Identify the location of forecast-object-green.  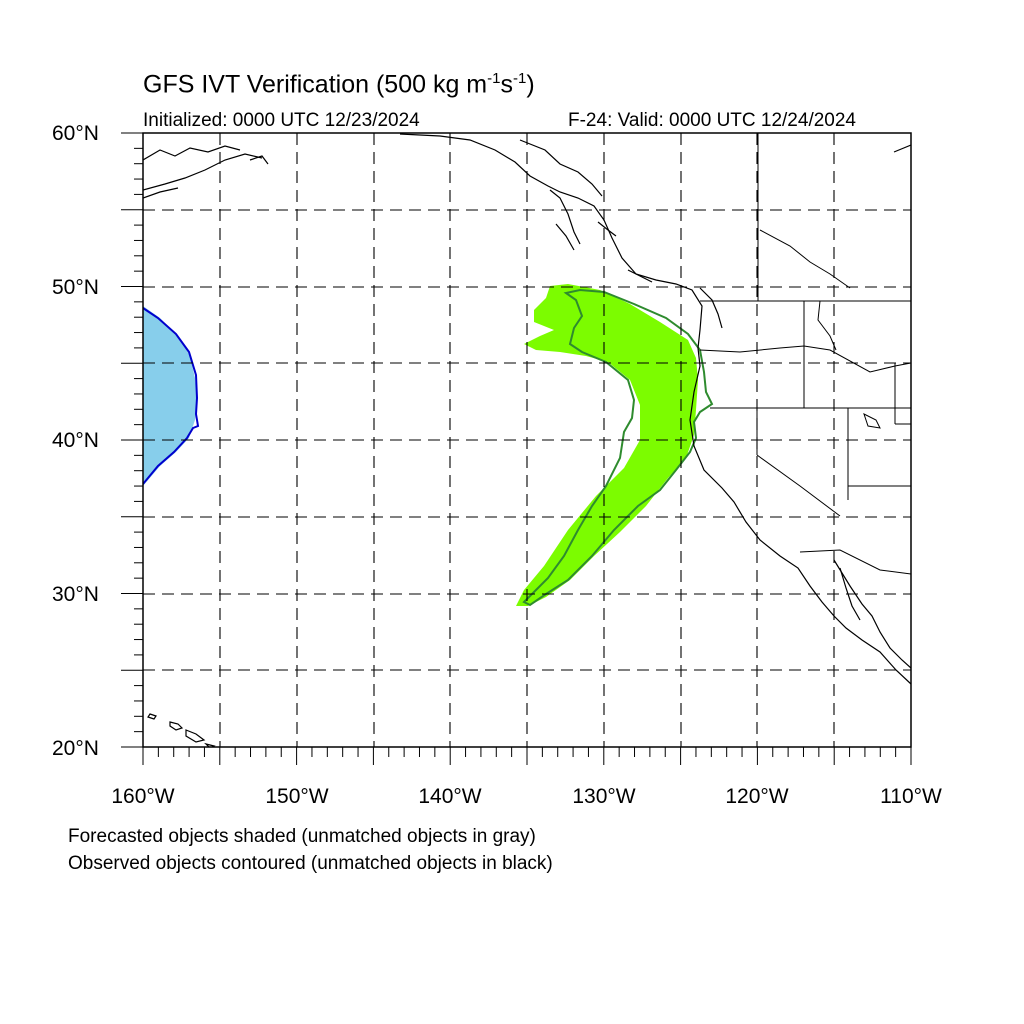
(607, 445).